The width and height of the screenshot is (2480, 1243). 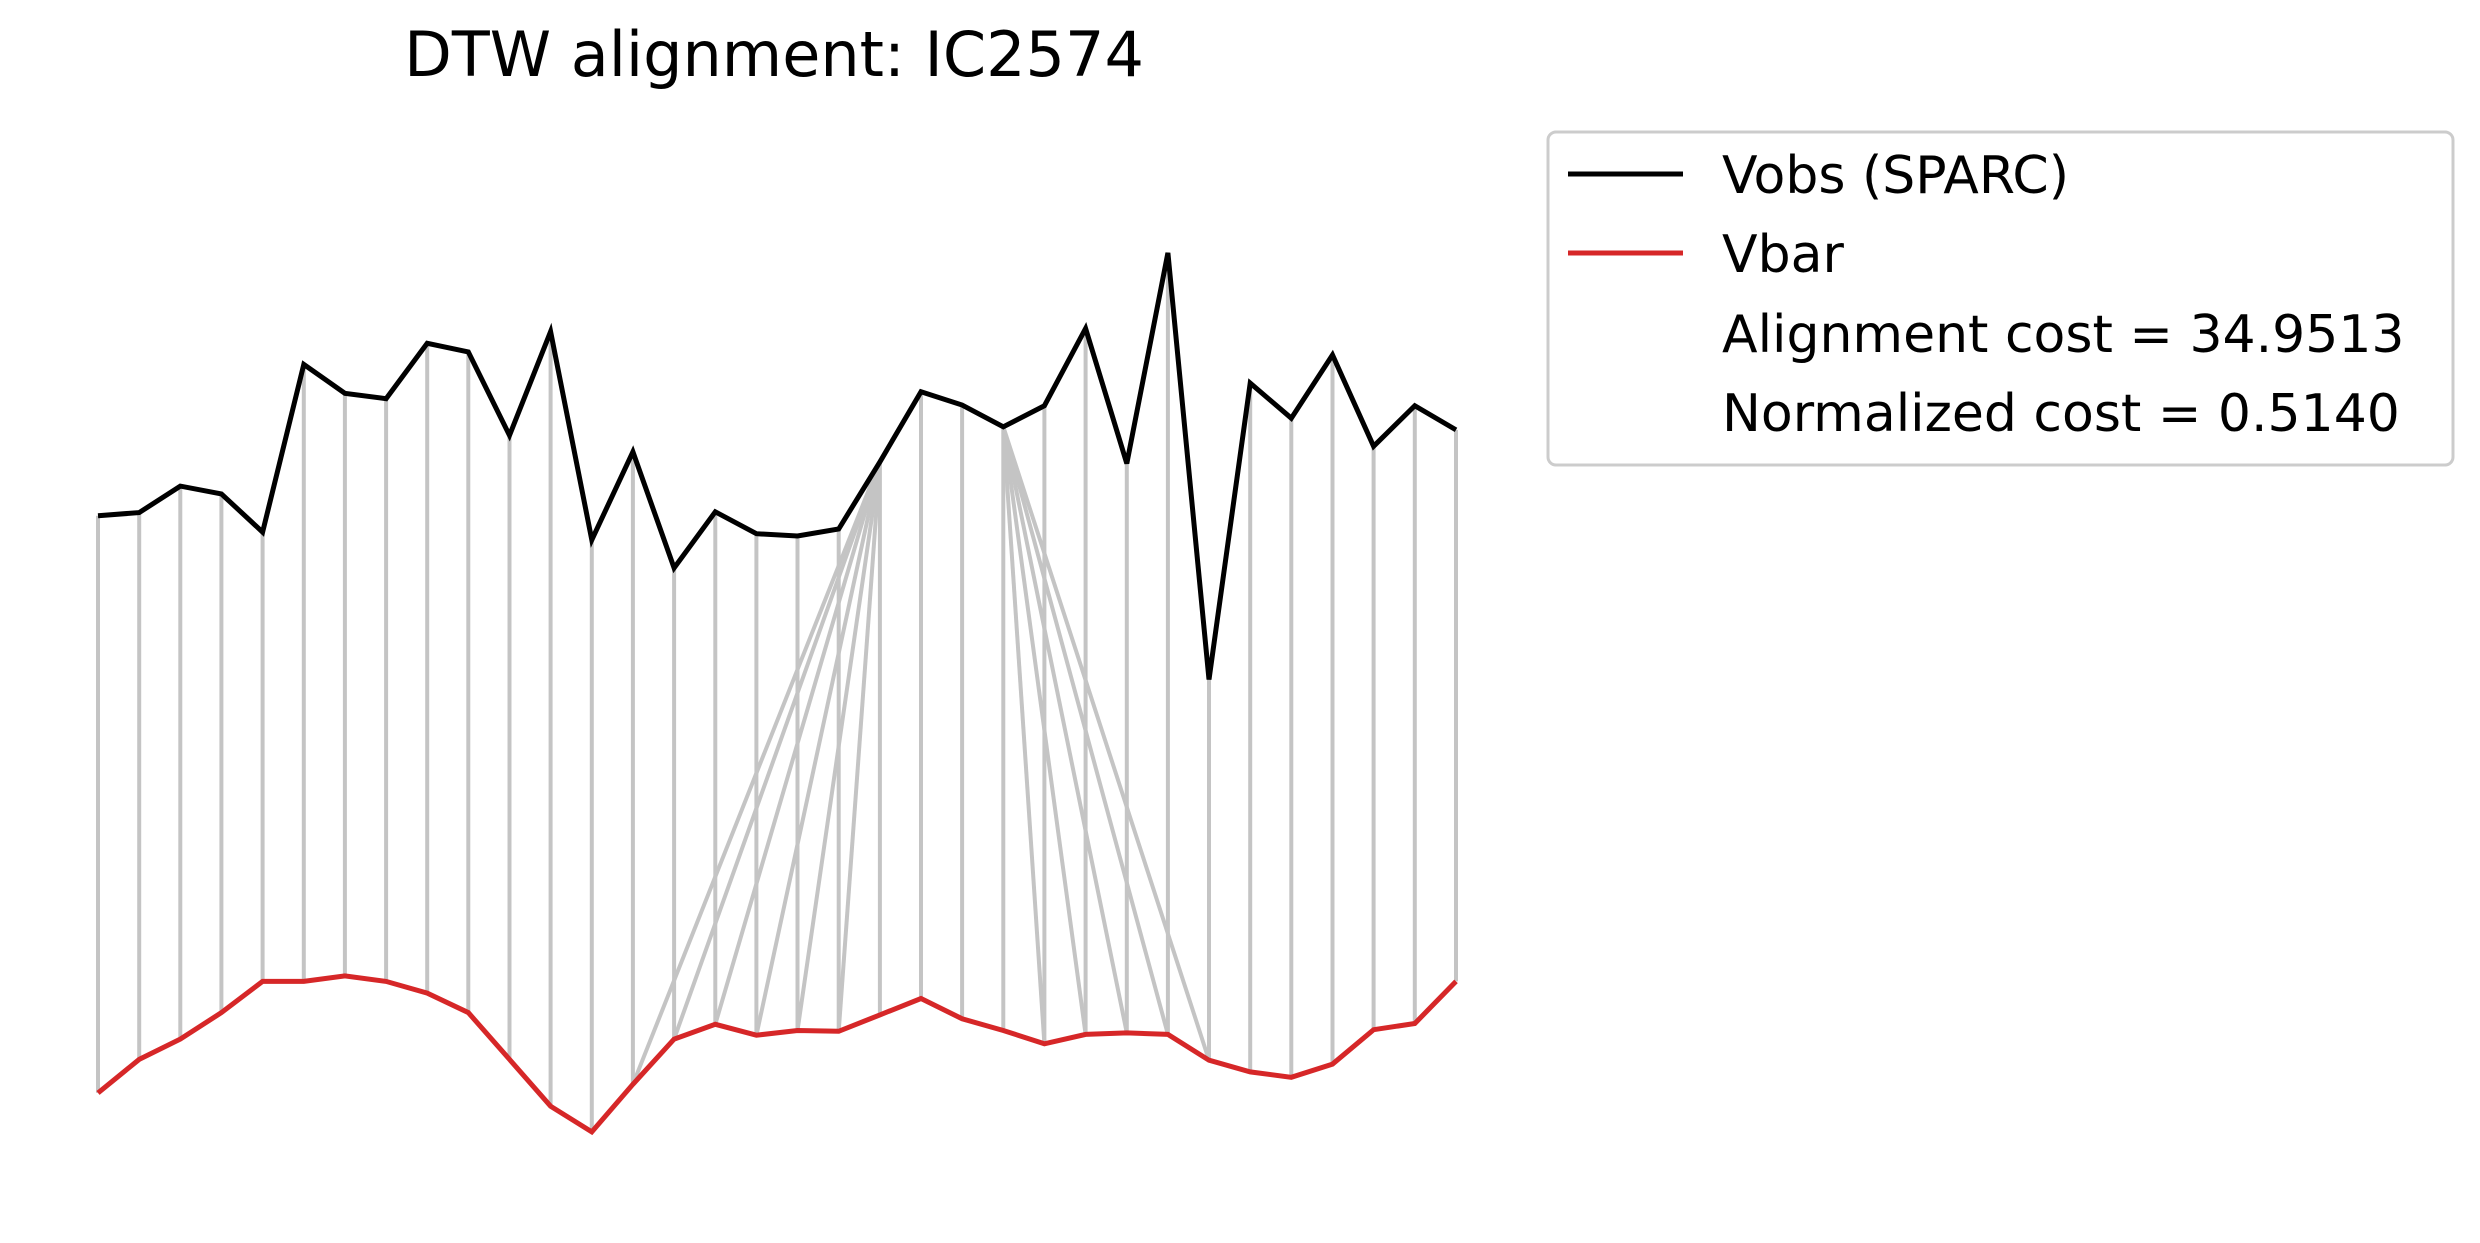 What do you see at coordinates (1783, 255) in the screenshot?
I see `legend-label-vbar: Vbar` at bounding box center [1783, 255].